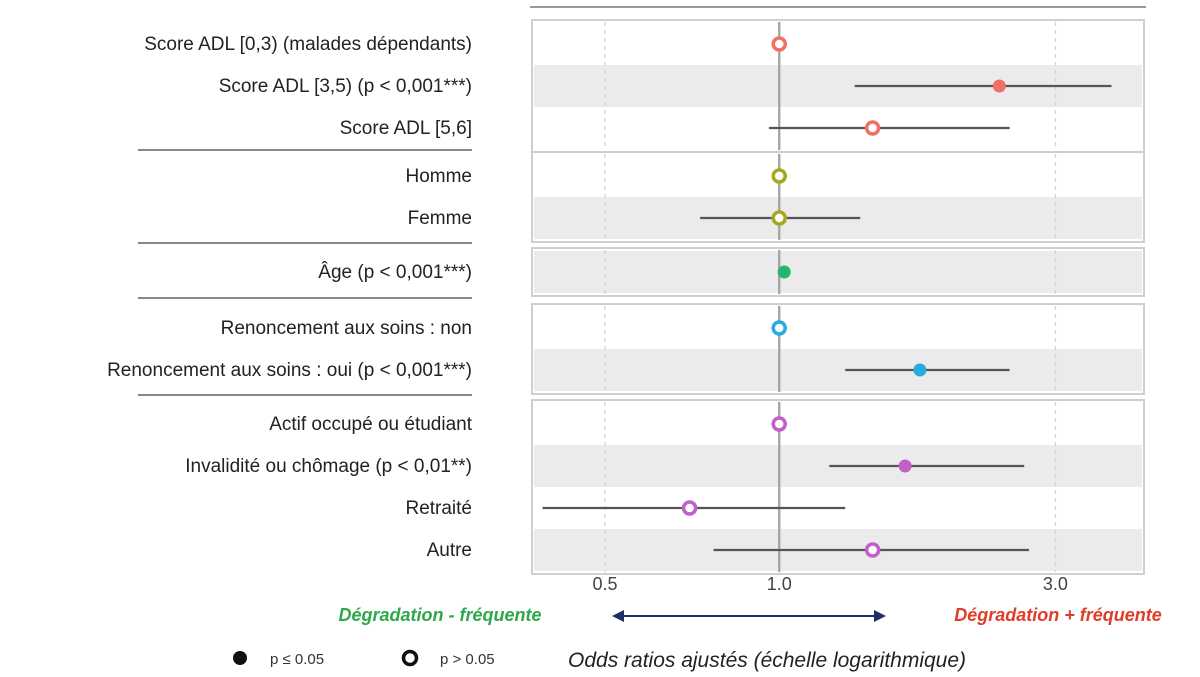  What do you see at coordinates (345, 86) in the screenshot?
I see `row-label: Score ADL [3,5) (p < 0,001***)` at bounding box center [345, 86].